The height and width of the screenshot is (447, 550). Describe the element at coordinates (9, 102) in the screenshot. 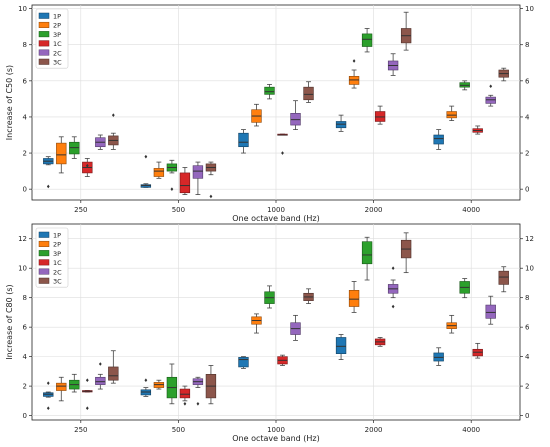

I see `y-axis-label: Increase of C50 (s)` at that location.